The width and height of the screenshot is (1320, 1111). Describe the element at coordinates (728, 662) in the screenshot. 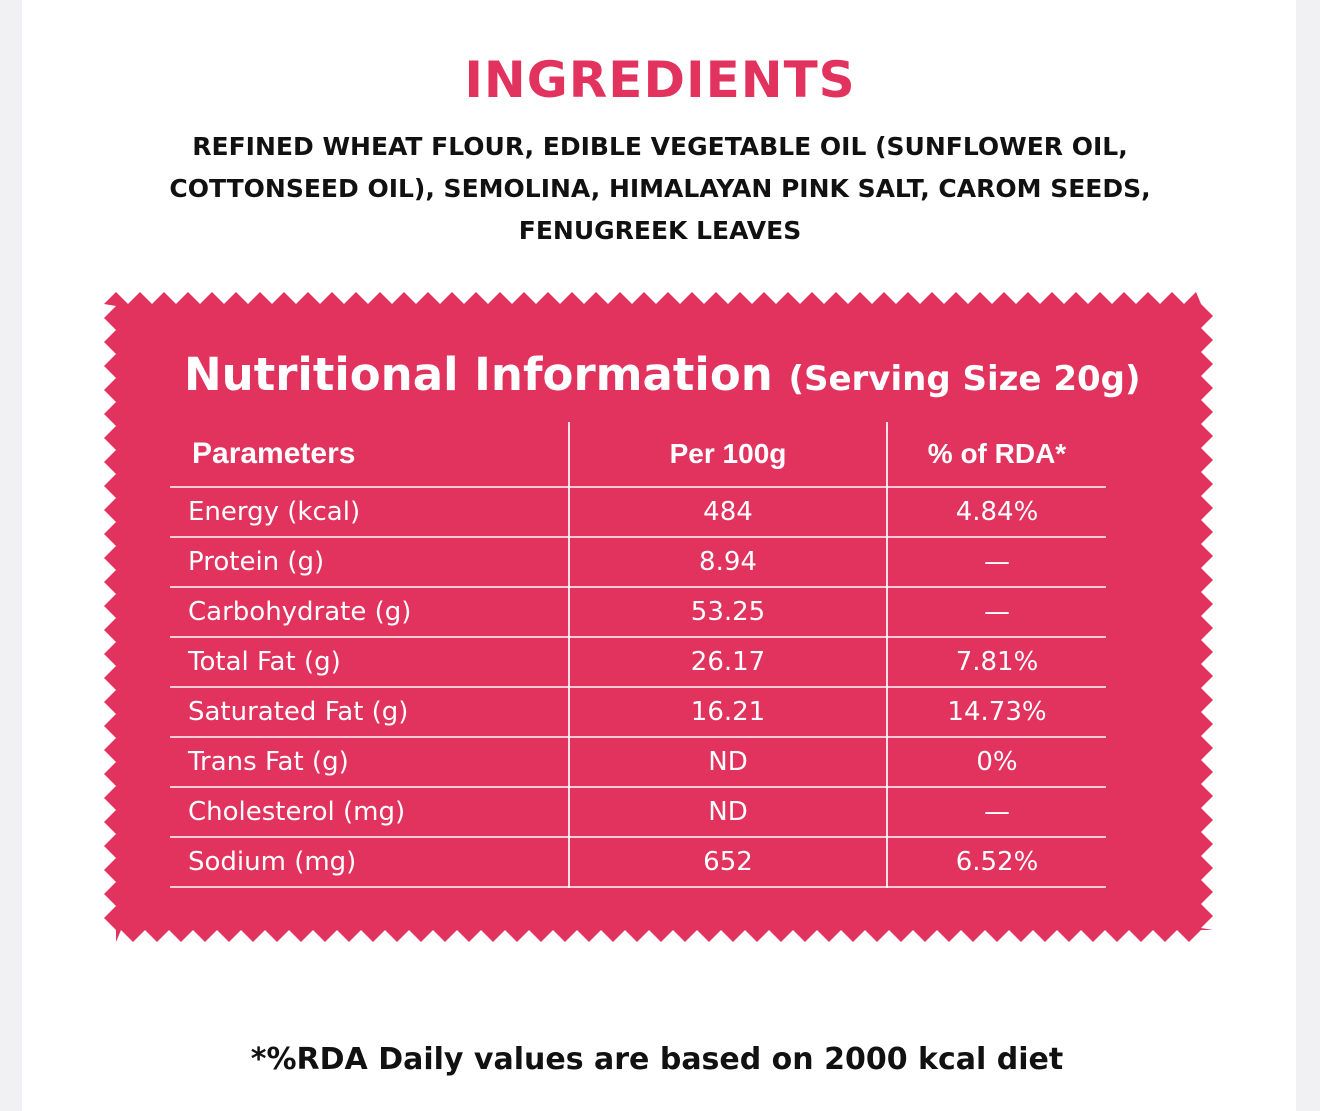

I see `cell-per-100g: 26.17` at that location.